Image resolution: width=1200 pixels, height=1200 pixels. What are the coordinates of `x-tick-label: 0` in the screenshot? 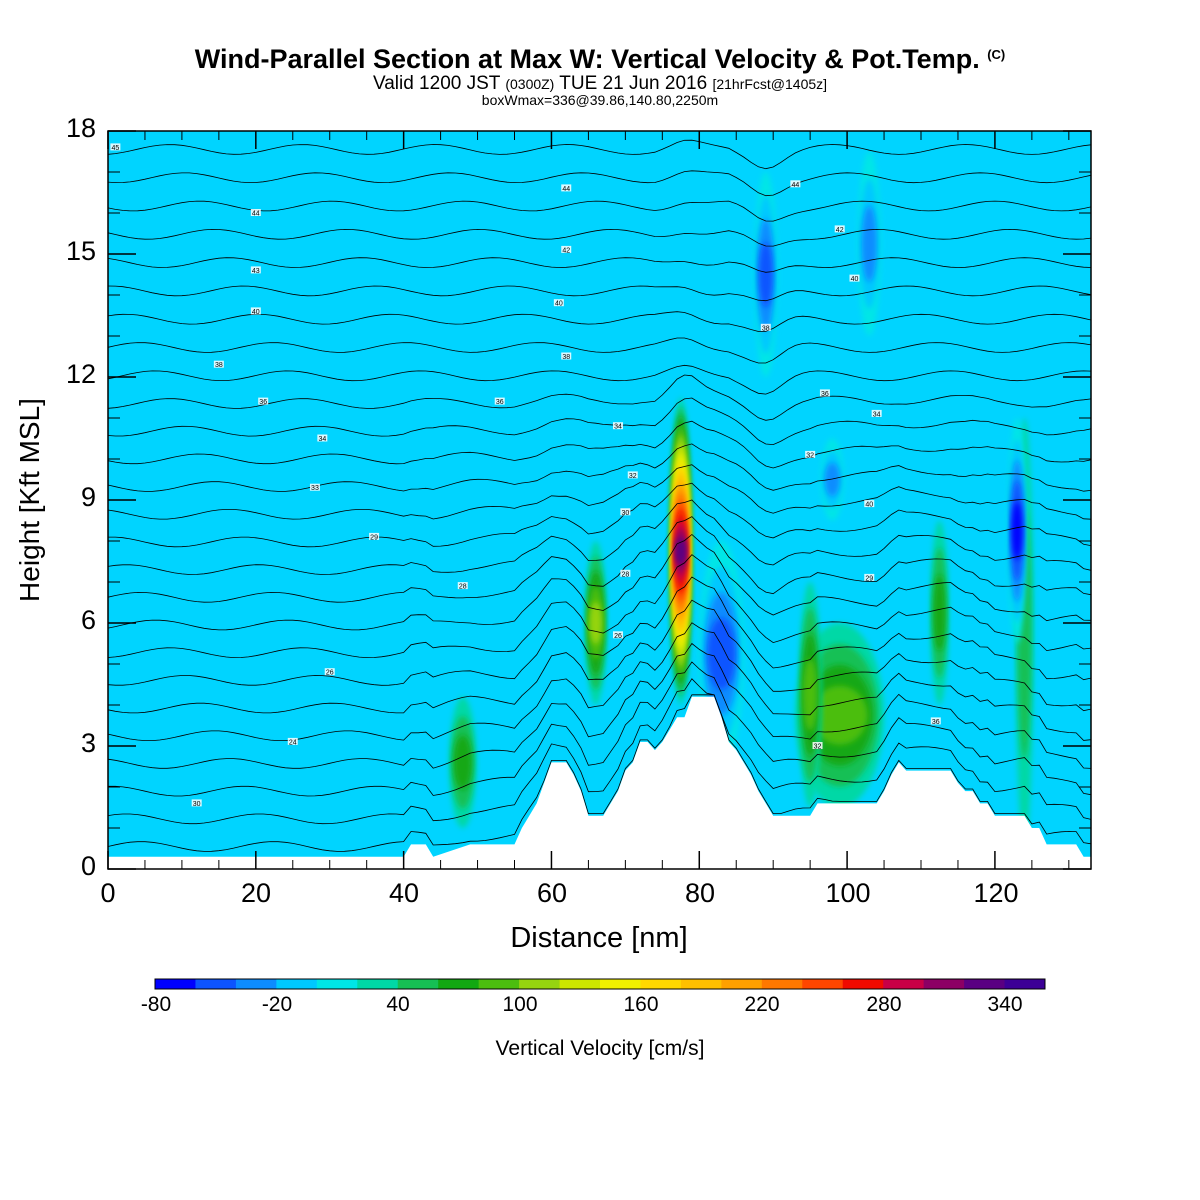 It's located at (108, 893).